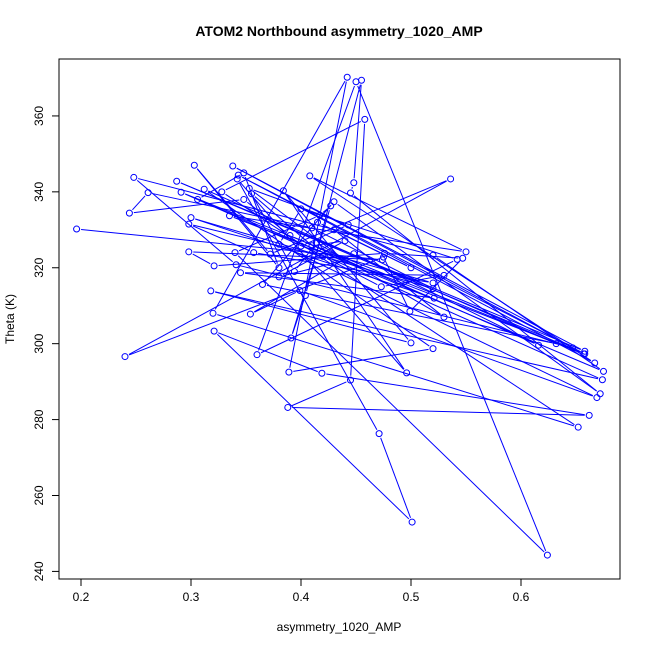 This screenshot has height=650, width=650. I want to click on y-axis-label: Theta (K), so click(10, 319).